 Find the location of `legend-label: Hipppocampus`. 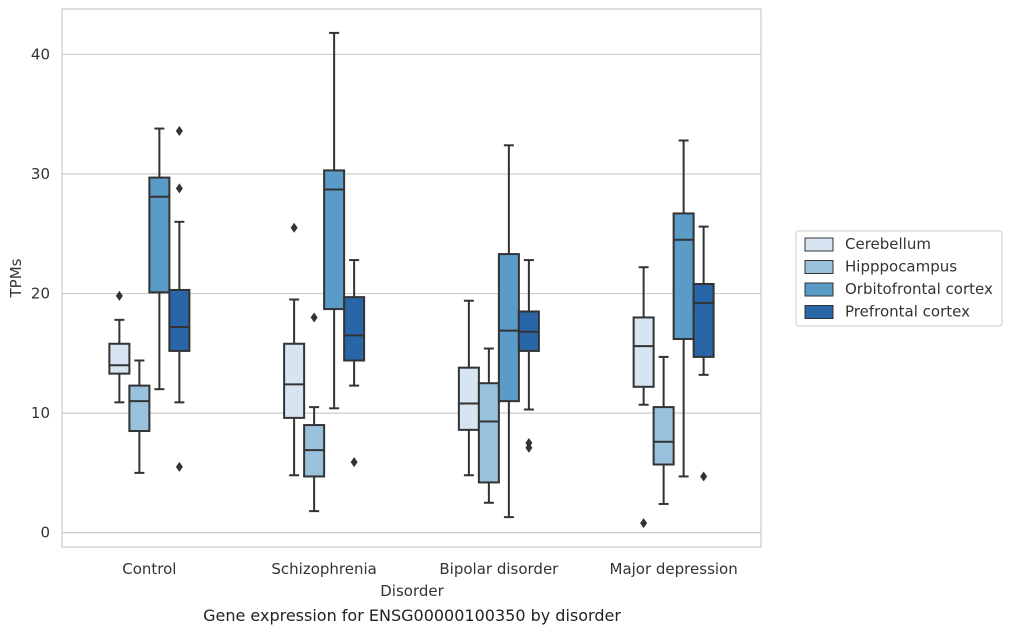

legend-label: Hipppocampus is located at coordinates (901, 267).